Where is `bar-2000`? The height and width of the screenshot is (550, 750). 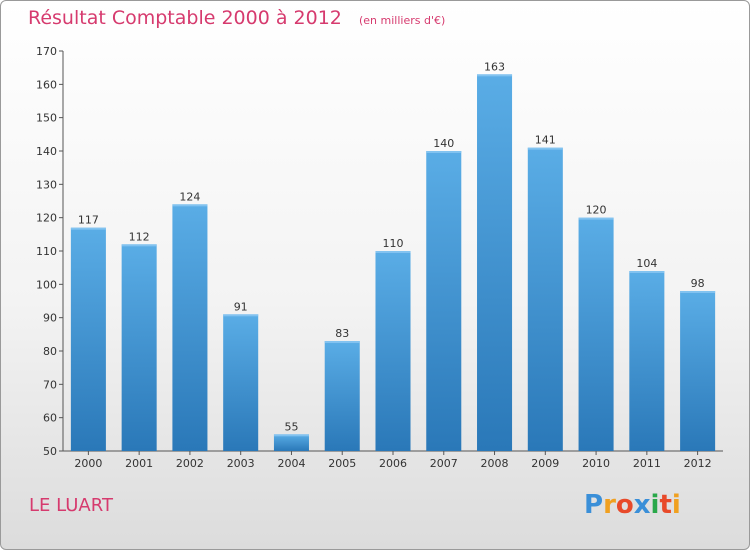 bar-2000 is located at coordinates (88, 339).